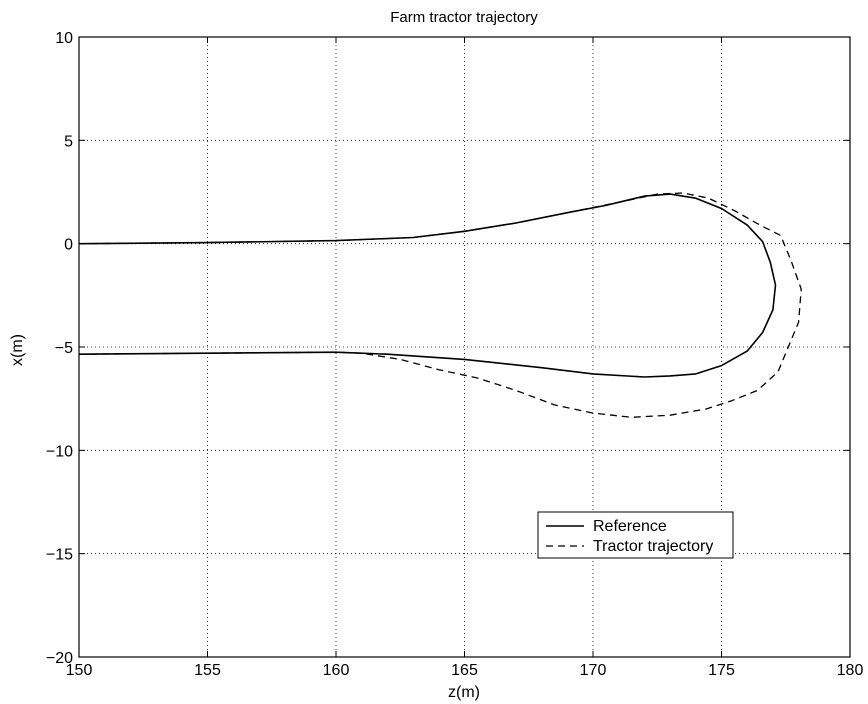  I want to click on y-tick-label: −10, so click(59, 451).